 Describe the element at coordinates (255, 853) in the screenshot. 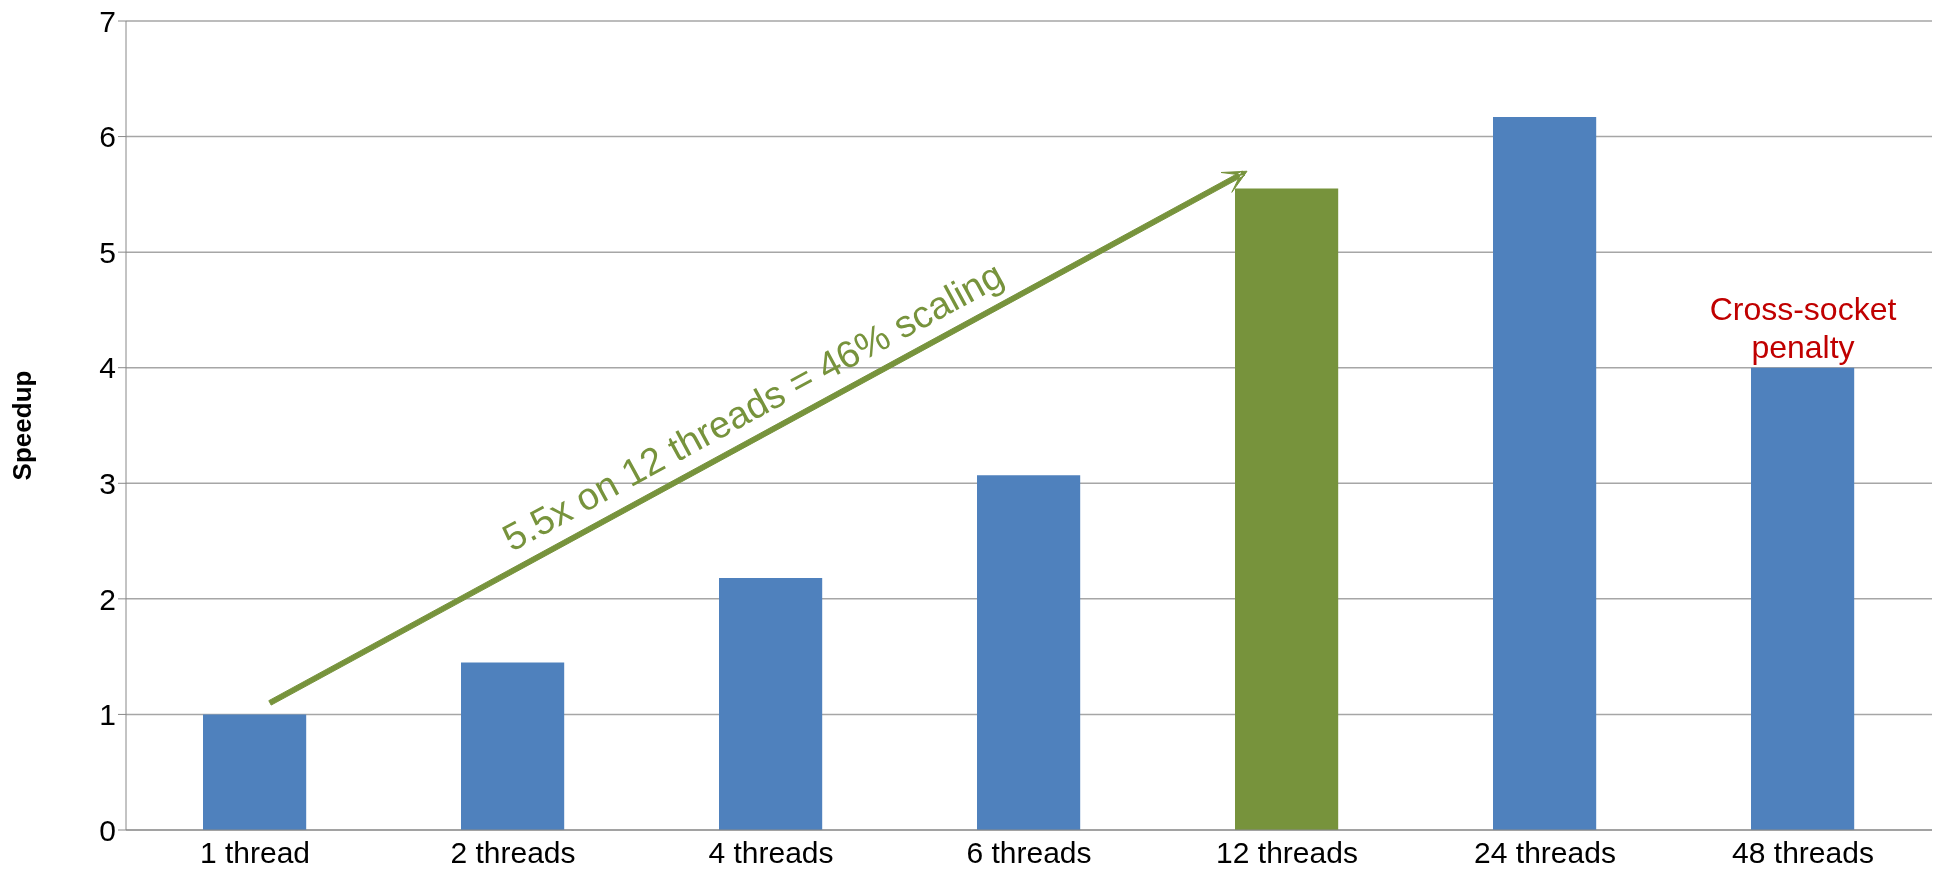

I see `x-tick-label: 1 thread` at that location.